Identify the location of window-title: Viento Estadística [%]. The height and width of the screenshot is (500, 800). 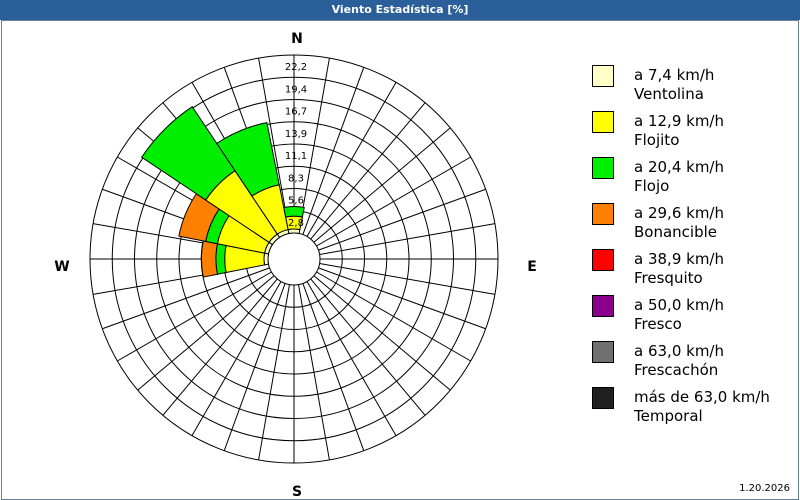
(400, 10).